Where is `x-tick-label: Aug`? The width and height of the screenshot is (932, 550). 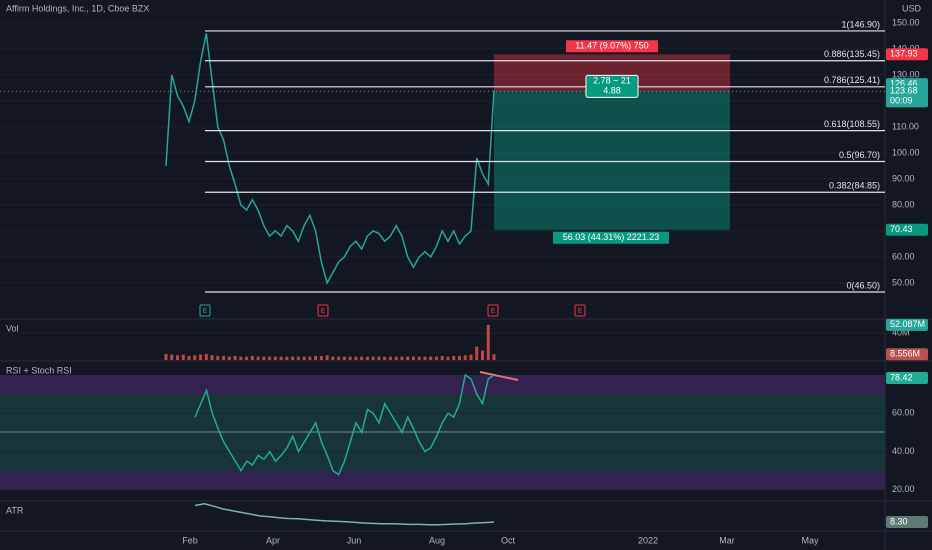 x-tick-label: Aug is located at coordinates (437, 540).